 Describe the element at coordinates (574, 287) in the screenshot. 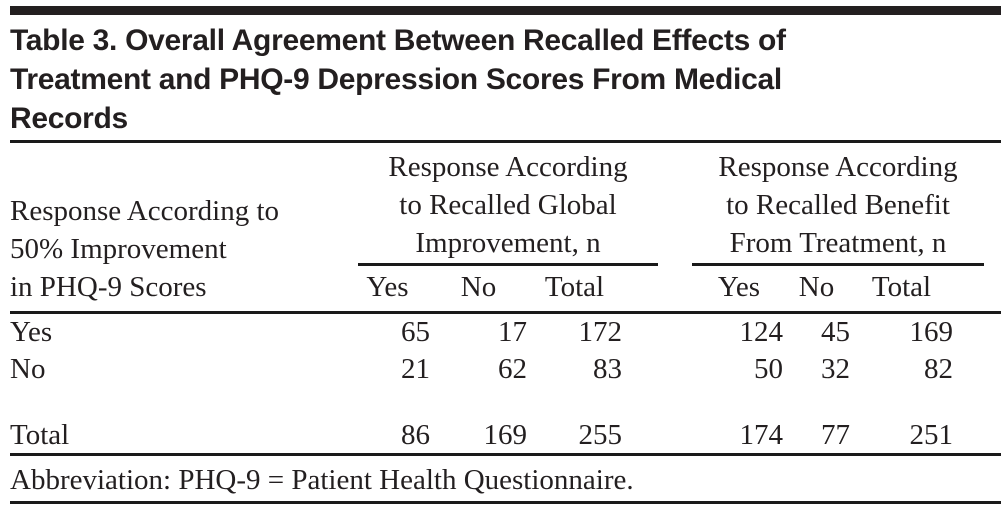

I see `column-header-group1-total: Total` at that location.